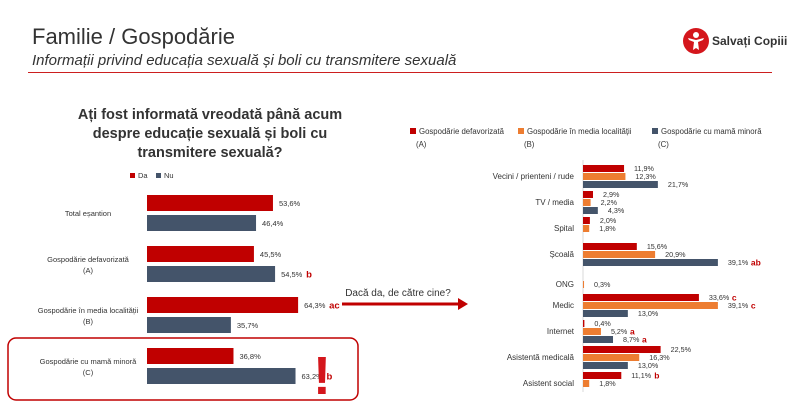  I want to click on legend-label: Nu, so click(169, 175).